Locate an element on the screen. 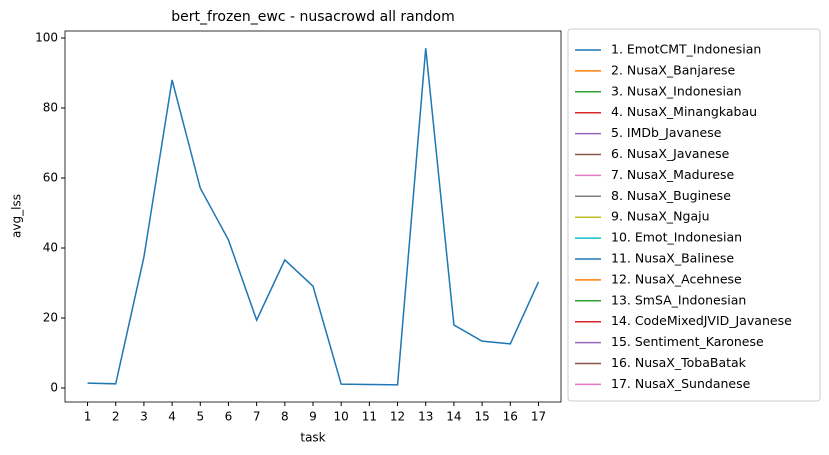 This screenshot has height=455, width=829. legend-label: 8. NusaX_Buginese is located at coordinates (671, 195).